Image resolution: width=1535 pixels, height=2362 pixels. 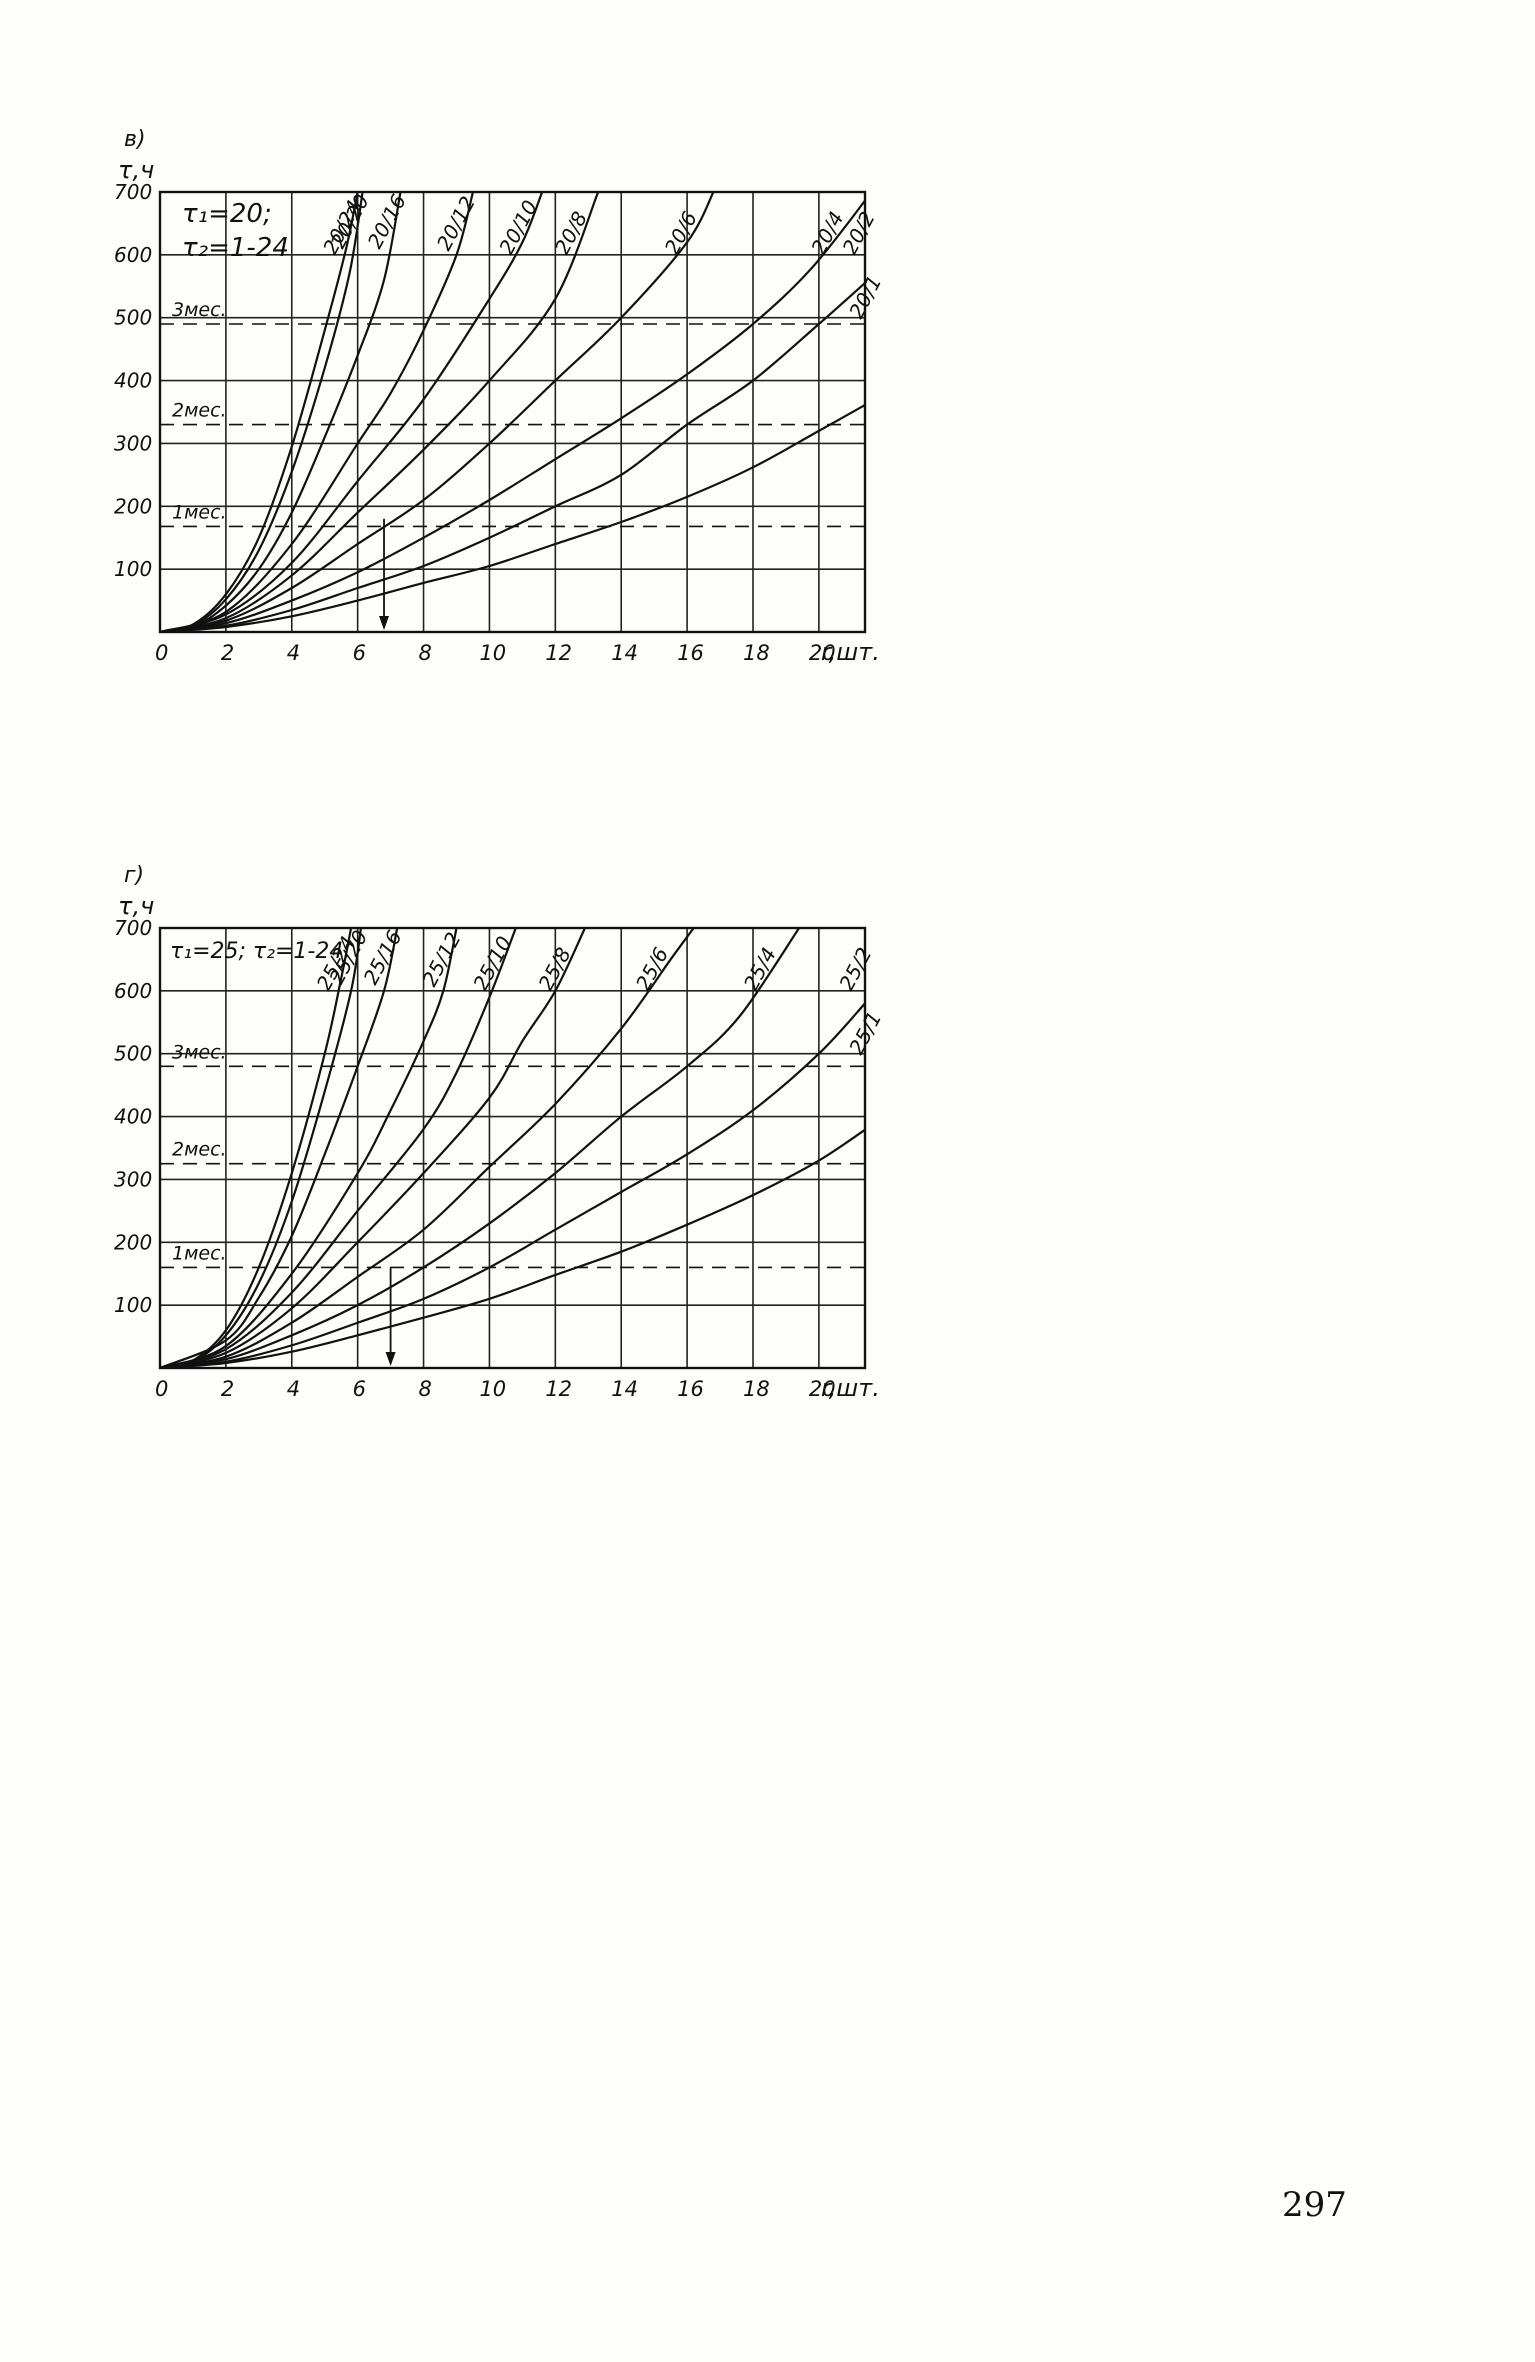 What do you see at coordinates (554, 968) in the screenshot?
I see `series-label: 25/8` at bounding box center [554, 968].